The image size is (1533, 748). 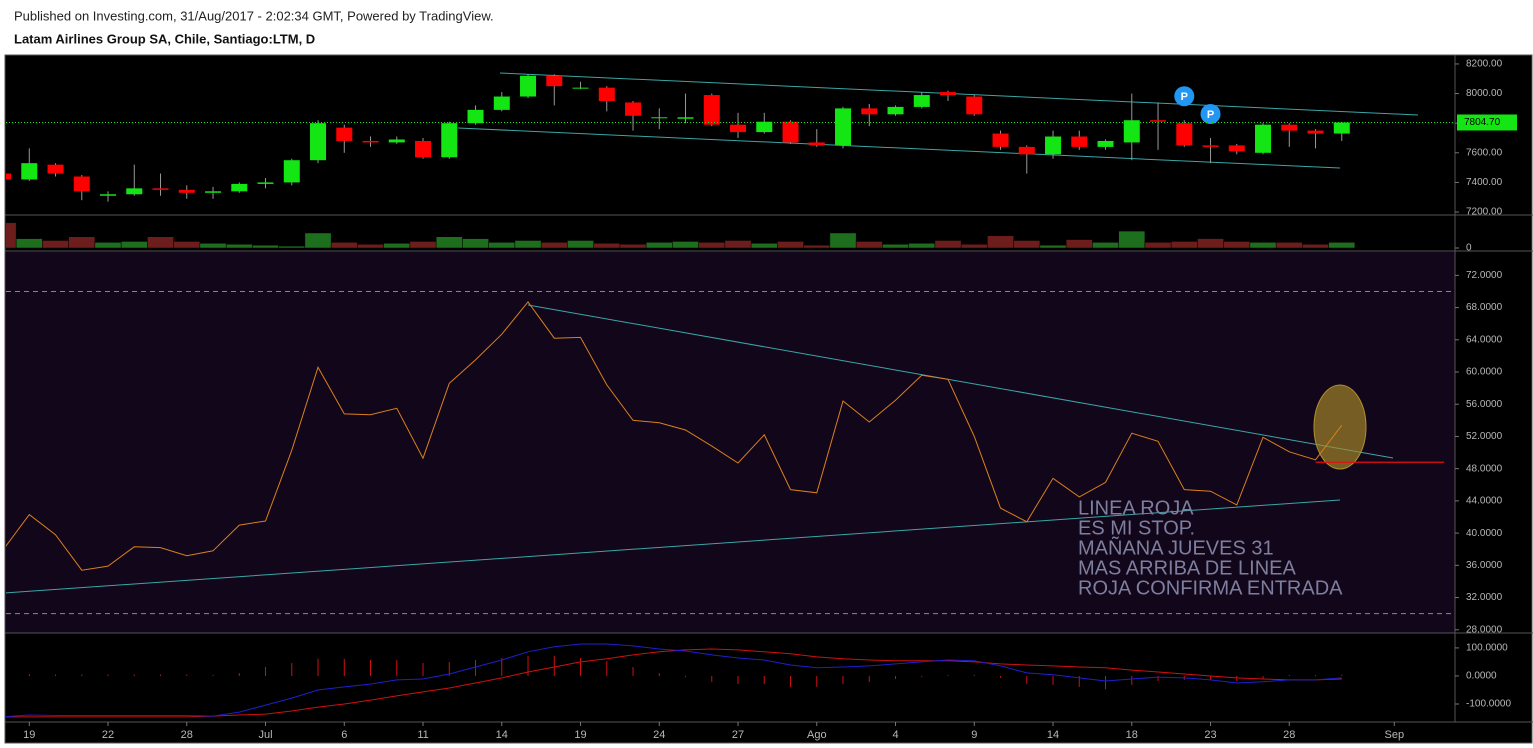 What do you see at coordinates (1176, 547) in the screenshot?
I see `annotation: MAÑANA JUEVES 31` at bounding box center [1176, 547].